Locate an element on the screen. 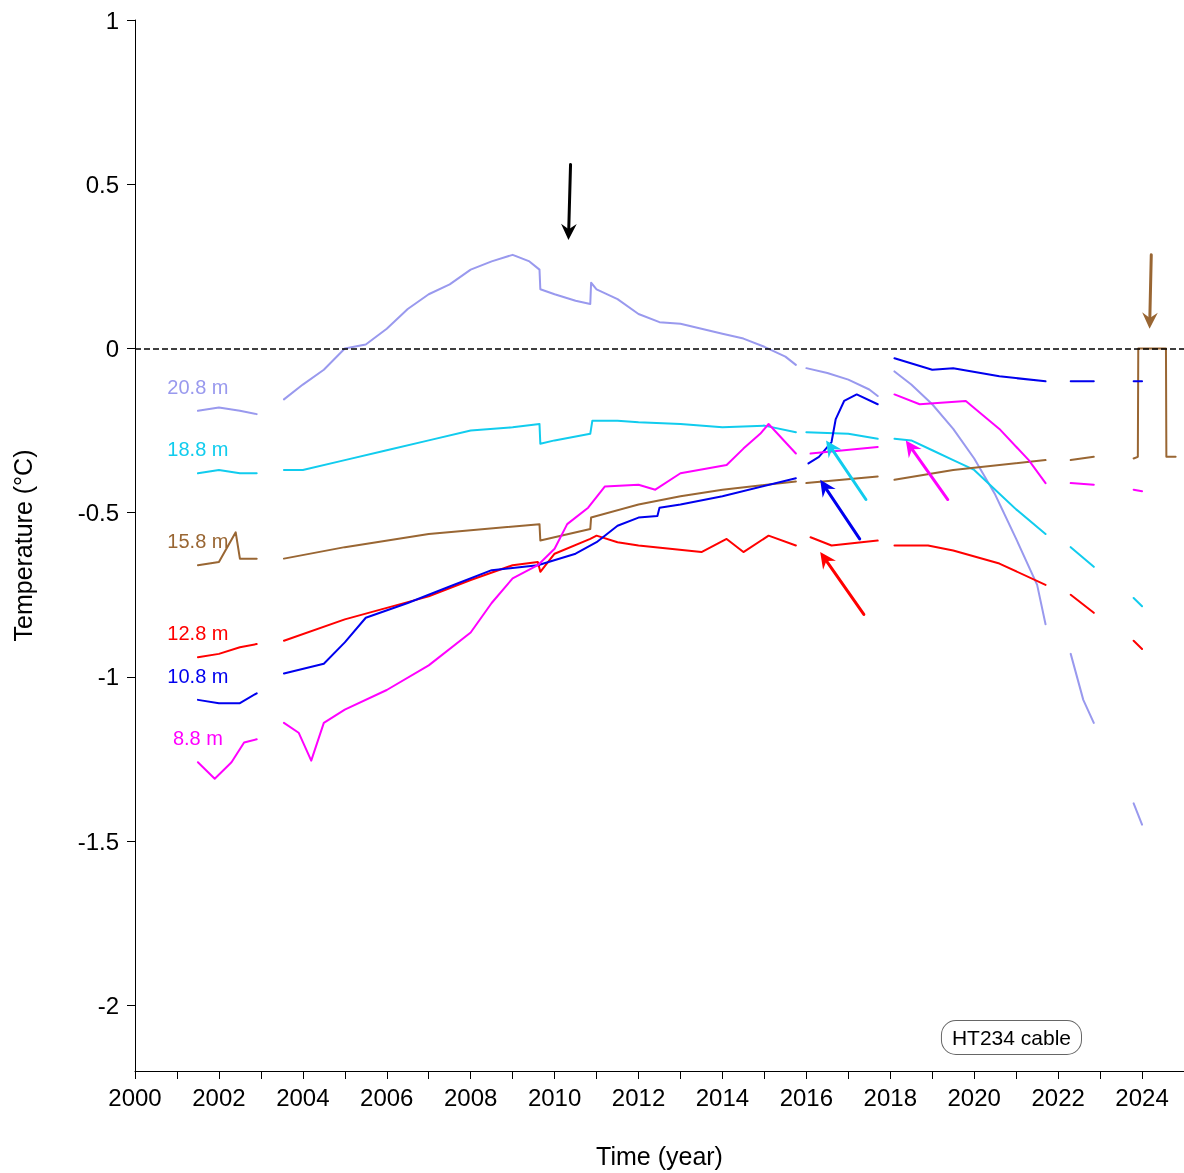 Image resolution: width=1184 pixels, height=1173 pixels. x-tick-label: 2018 is located at coordinates (890, 1097).